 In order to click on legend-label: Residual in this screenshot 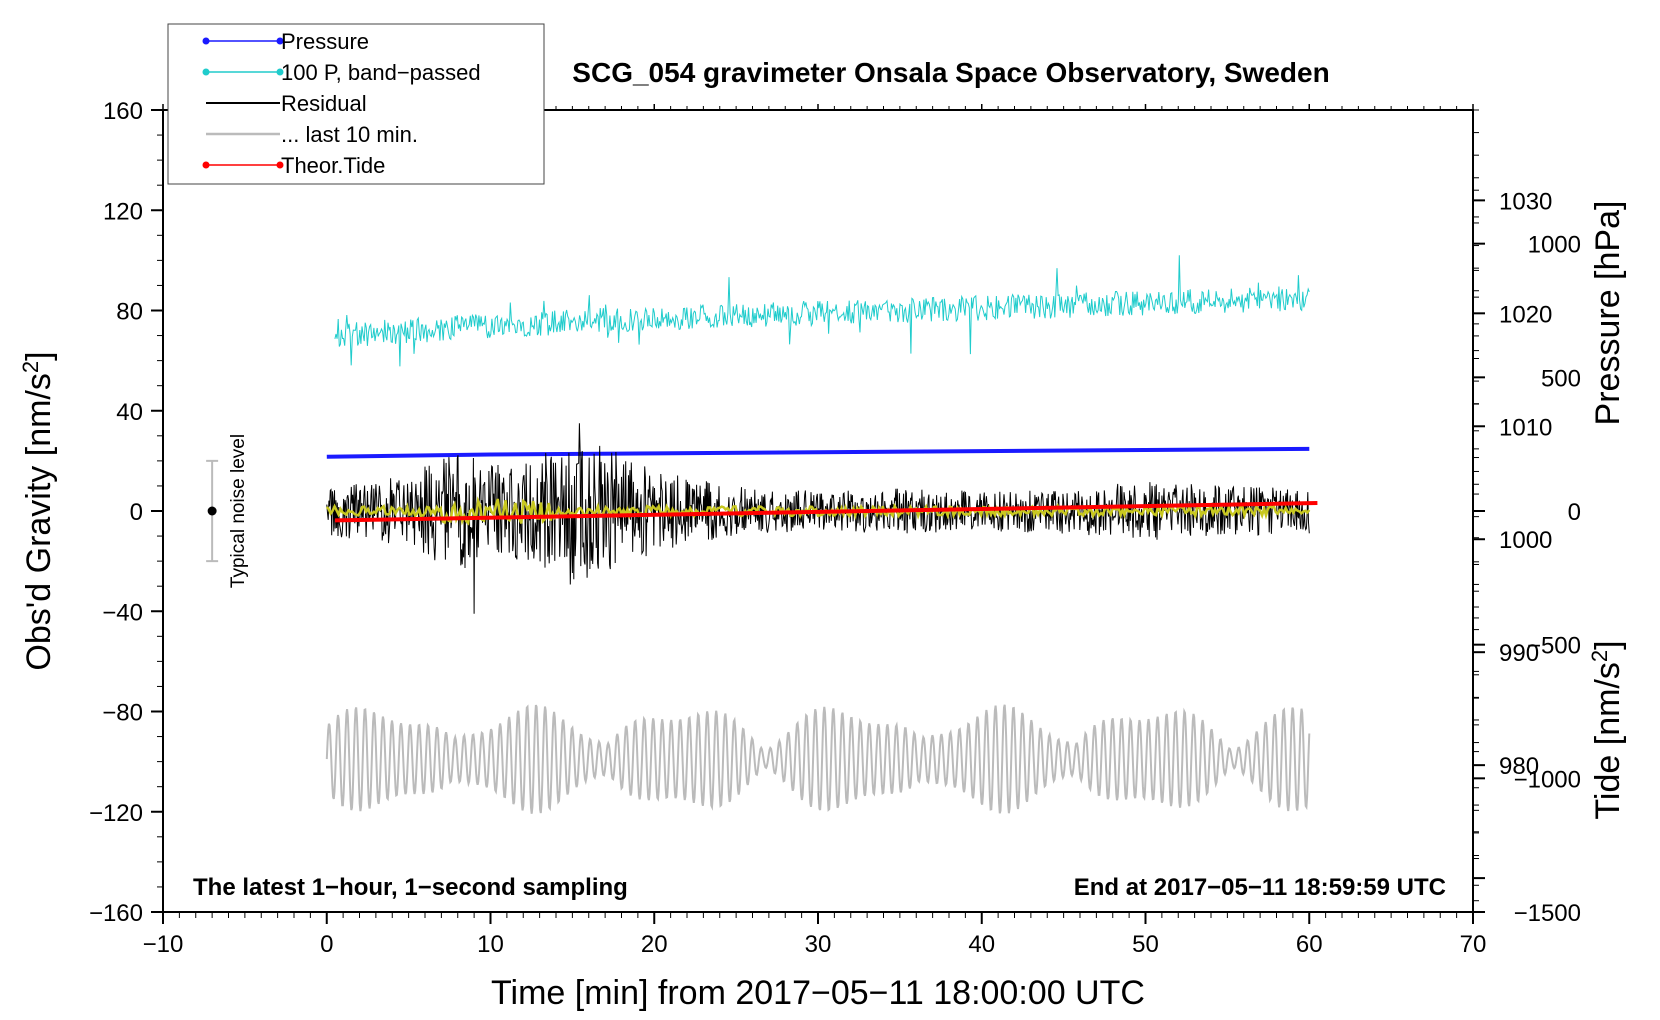, I will do `click(324, 103)`.